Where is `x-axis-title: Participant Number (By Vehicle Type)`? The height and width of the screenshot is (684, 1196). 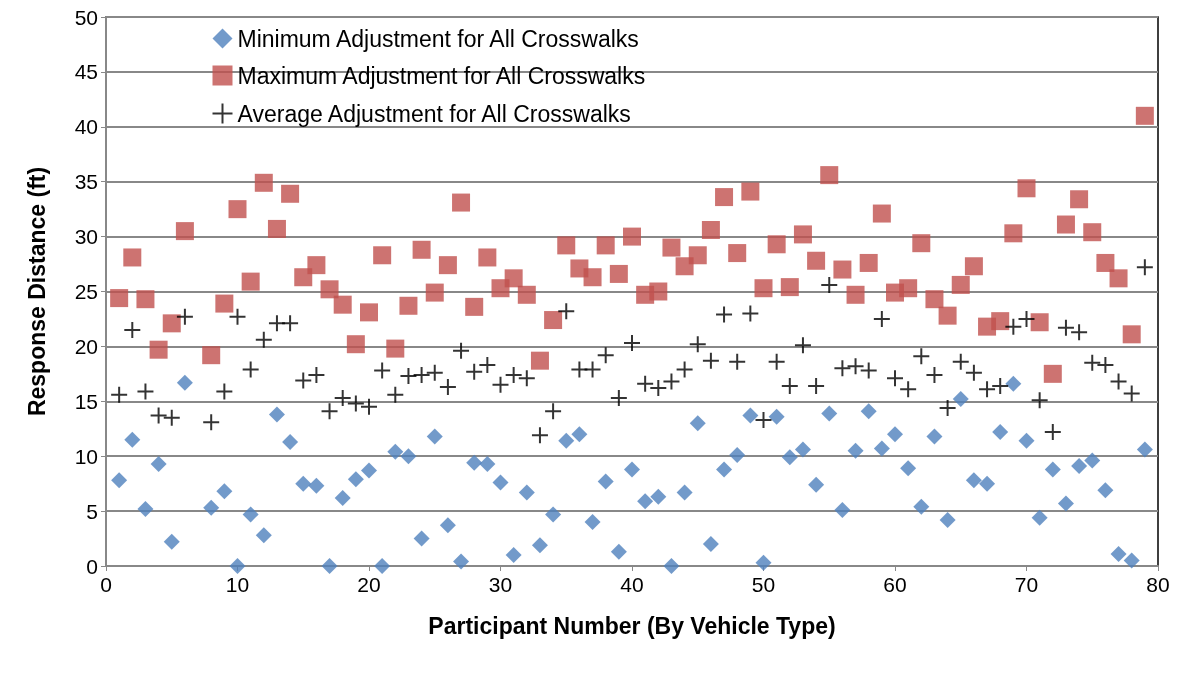 x-axis-title: Participant Number (By Vehicle Type) is located at coordinates (632, 625).